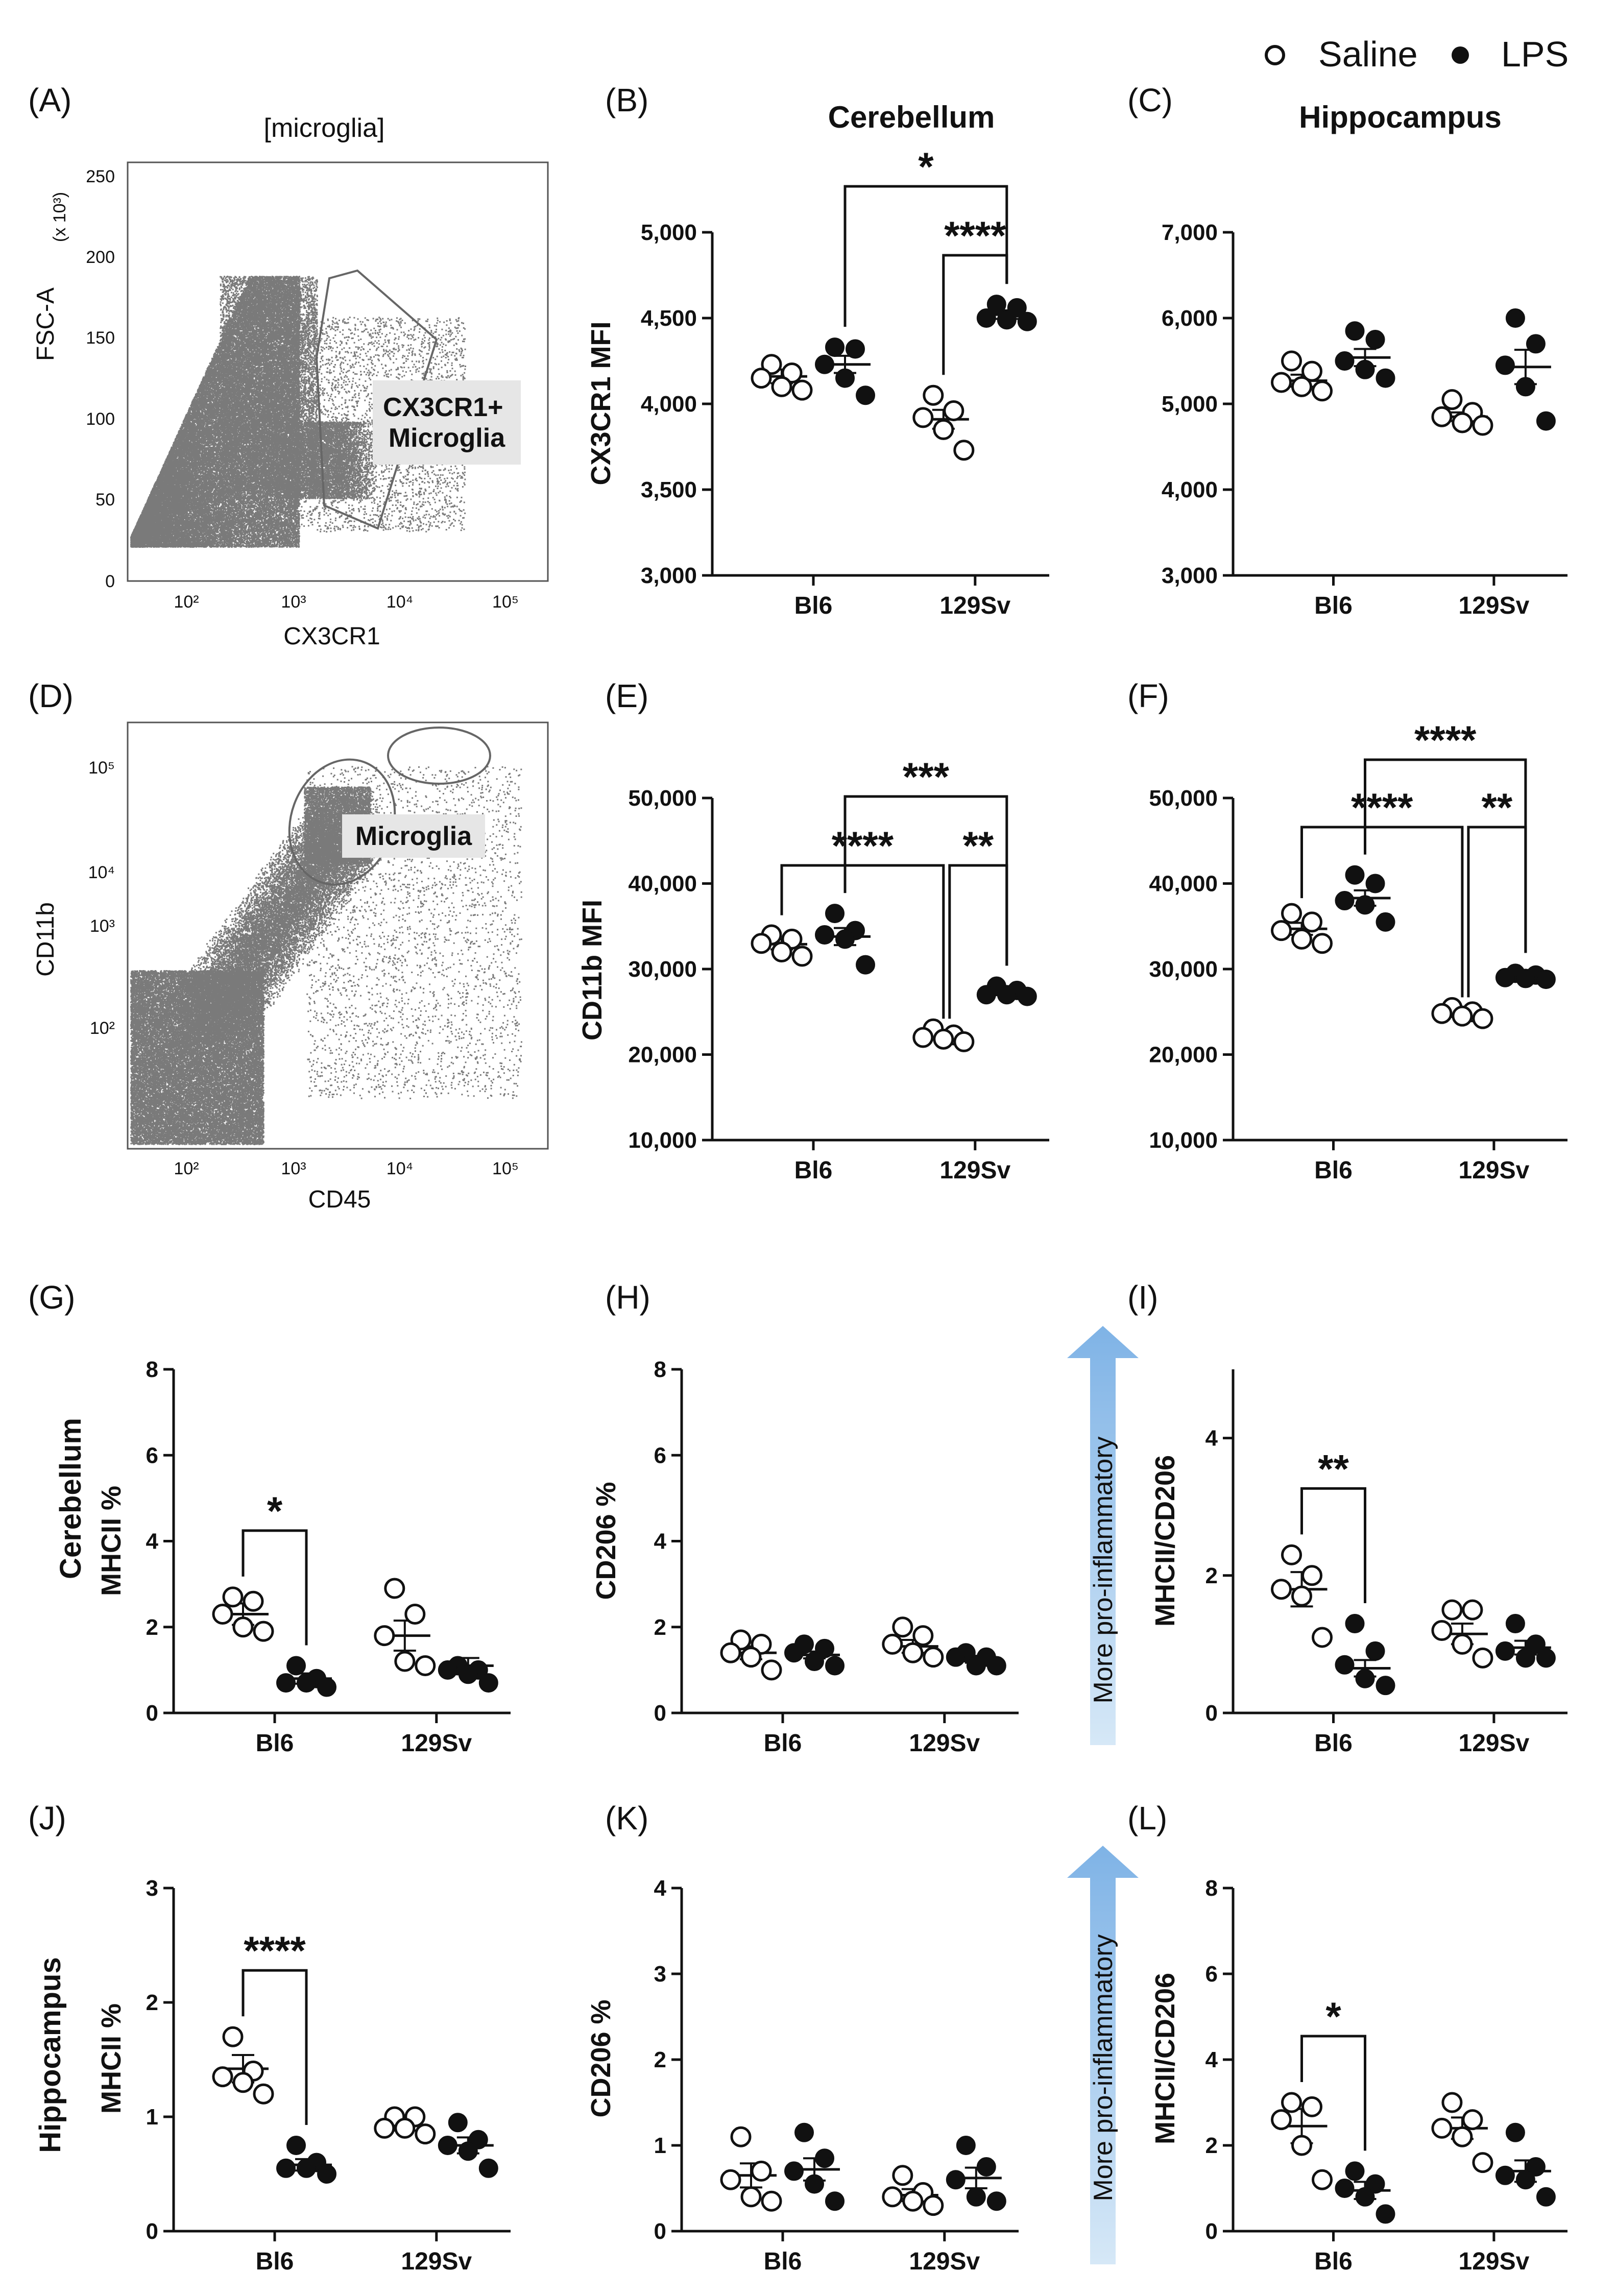  I want to click on panel-letter-d: (D), so click(51, 696).